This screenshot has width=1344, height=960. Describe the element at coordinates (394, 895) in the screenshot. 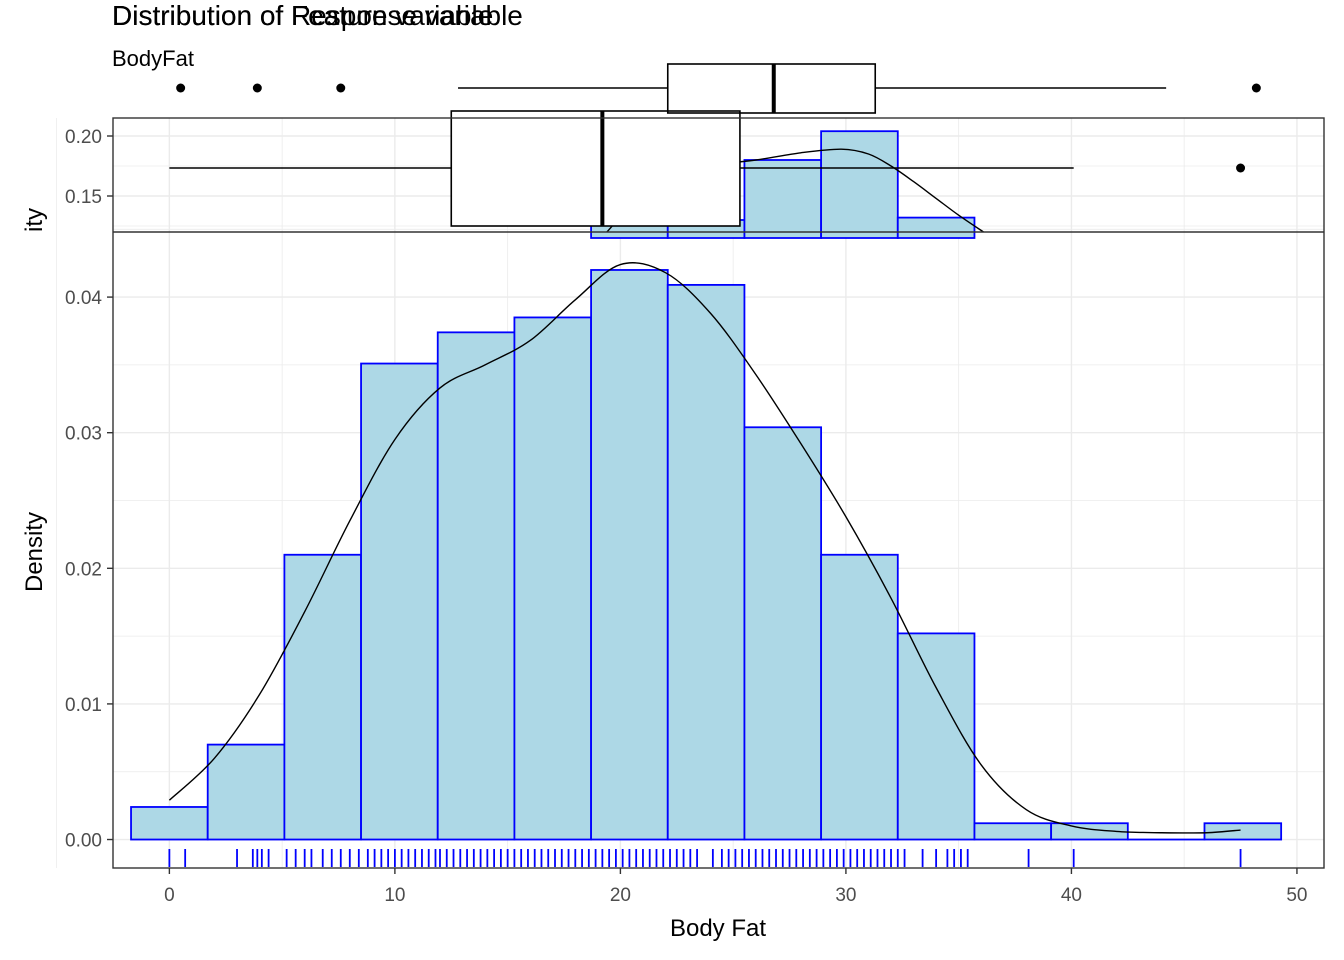

I see `x-tick-label: 10` at that location.